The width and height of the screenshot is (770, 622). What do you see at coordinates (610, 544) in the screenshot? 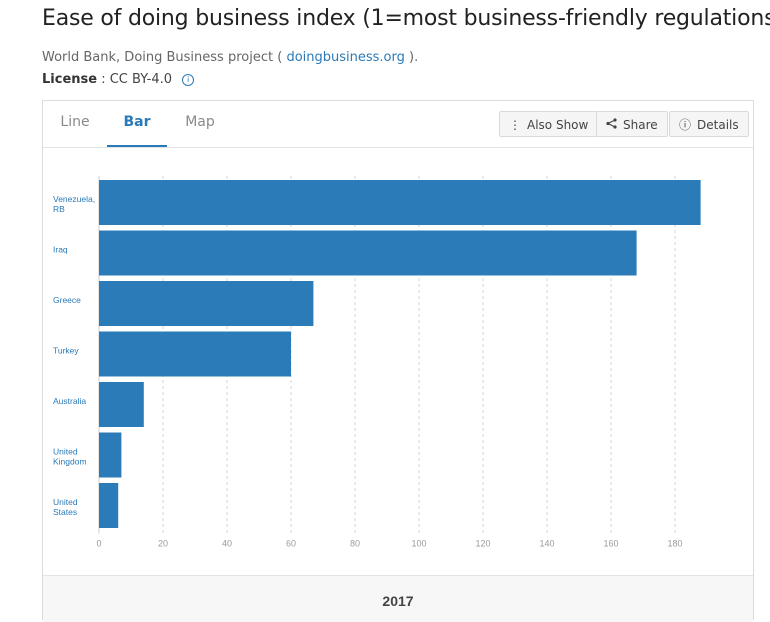
I see `x-tick-label: 160` at bounding box center [610, 544].